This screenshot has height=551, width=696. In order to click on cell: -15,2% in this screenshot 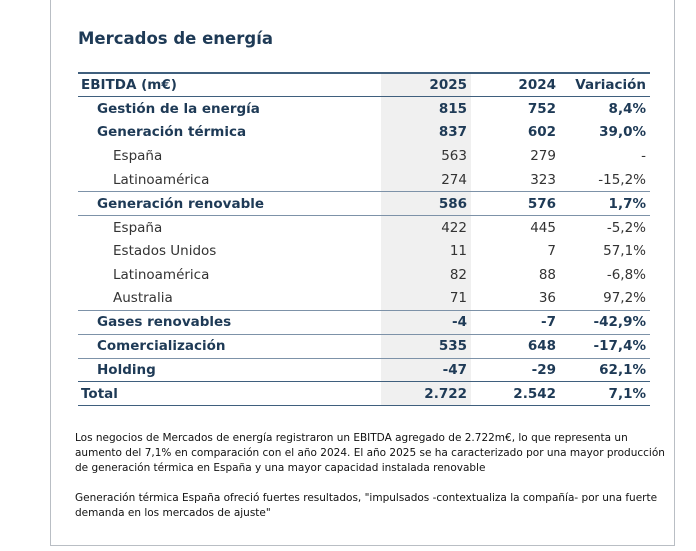, I will do `click(622, 179)`.